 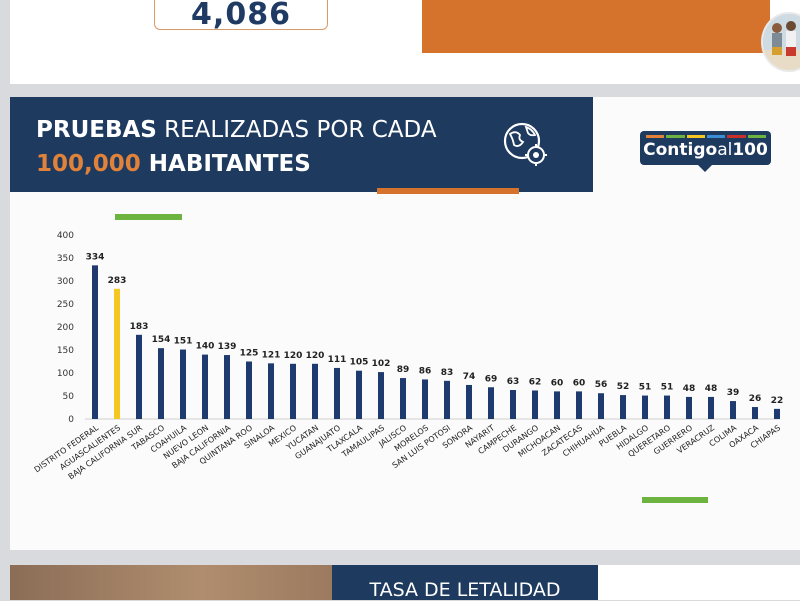 I want to click on data-label: 86, so click(x=425, y=371).